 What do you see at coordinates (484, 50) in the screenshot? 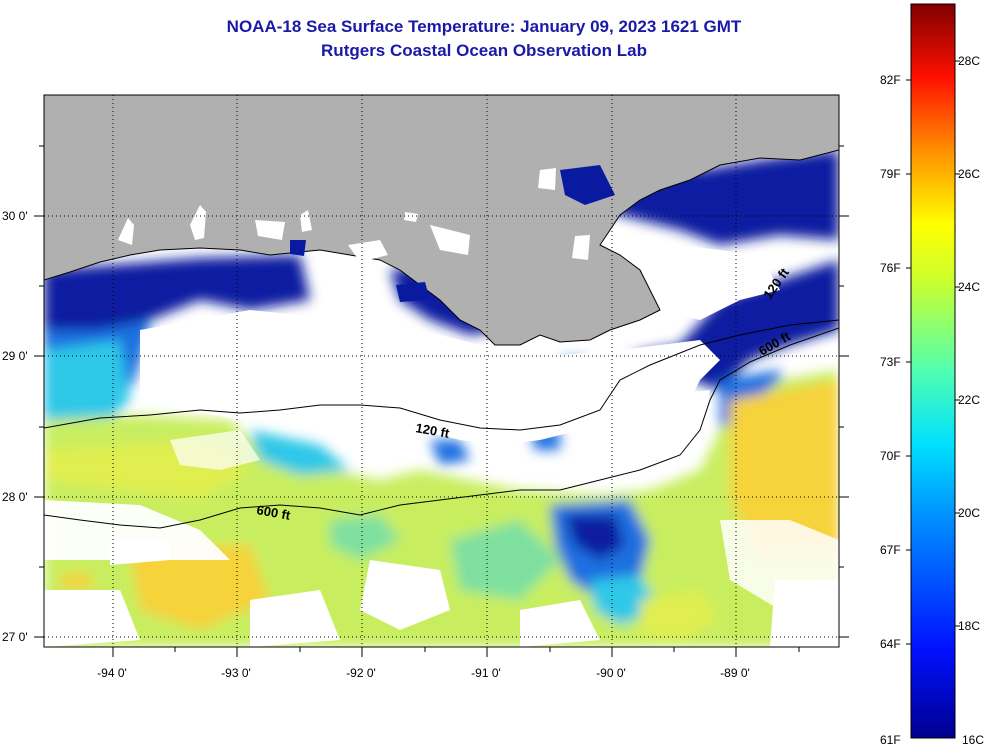
I see `map-subtitle: Rutgers Coastal Ocean Observation Lab` at bounding box center [484, 50].